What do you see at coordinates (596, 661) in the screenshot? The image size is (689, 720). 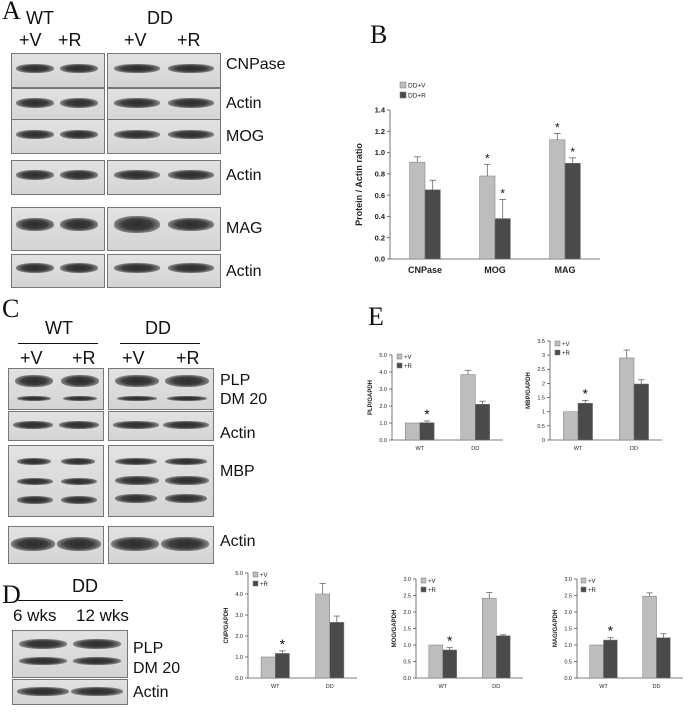 I see `chart-E-MAG-bar-+V-WT` at bounding box center [596, 661].